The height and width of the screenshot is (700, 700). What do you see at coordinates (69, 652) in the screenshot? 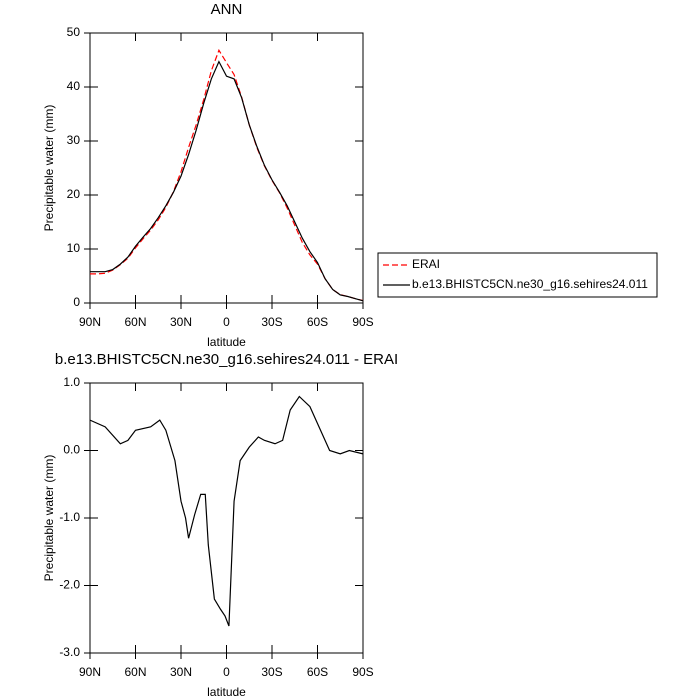
I see `y-tick-label: -3.0` at bounding box center [69, 652].